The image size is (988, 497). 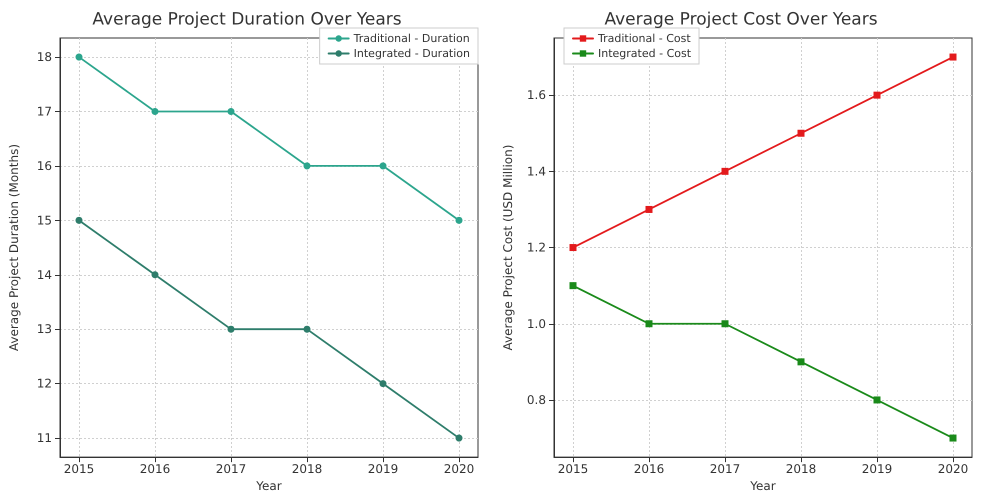 I want to click on y-tick-label: 14, so click(x=44, y=275).